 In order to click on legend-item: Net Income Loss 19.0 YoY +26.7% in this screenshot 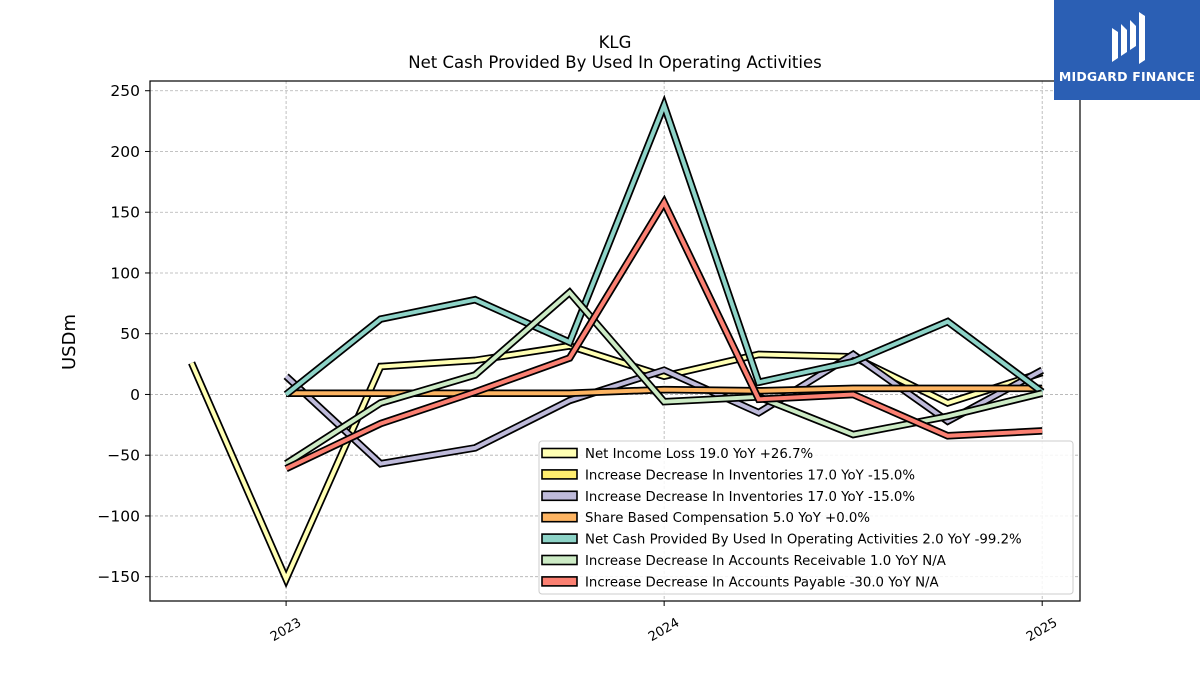, I will do `click(677, 454)`.